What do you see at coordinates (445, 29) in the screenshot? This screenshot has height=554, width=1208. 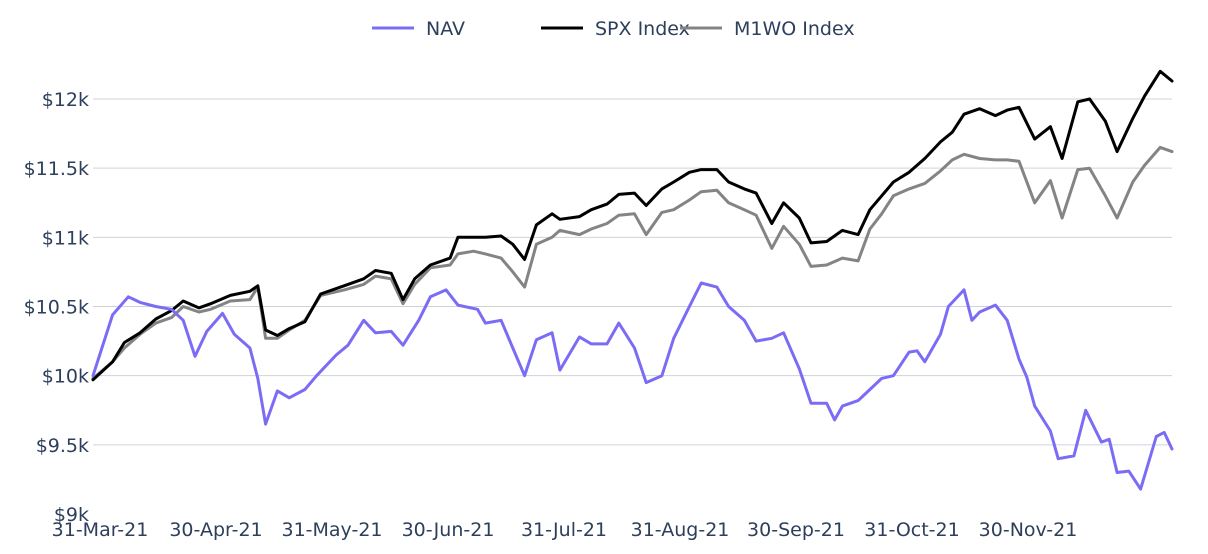 I see `legend-entry: NAV` at bounding box center [445, 29].